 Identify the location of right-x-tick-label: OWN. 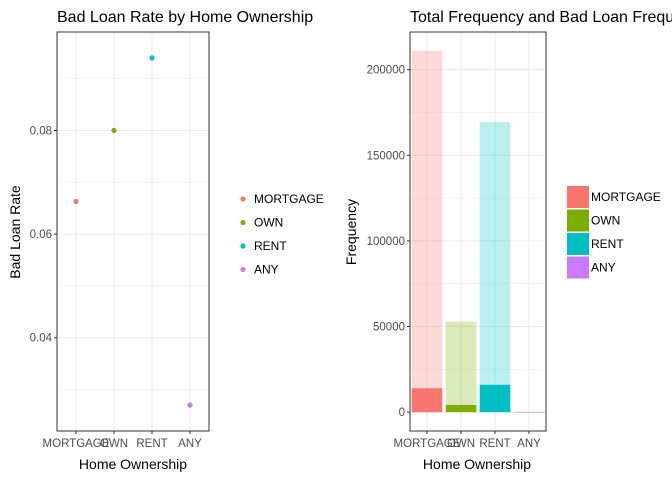
(461, 444).